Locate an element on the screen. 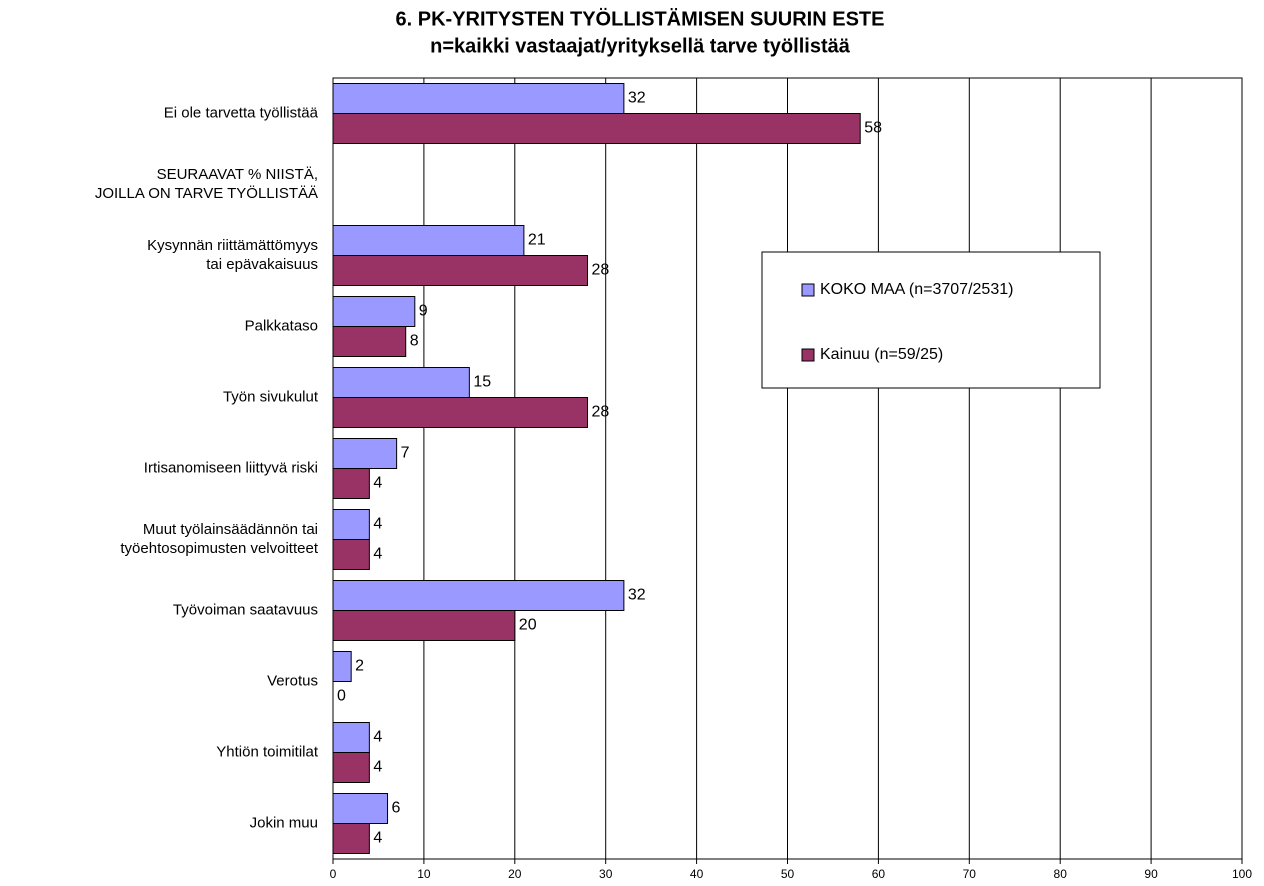 The height and width of the screenshot is (886, 1264). value-label: 20 is located at coordinates (528, 625).